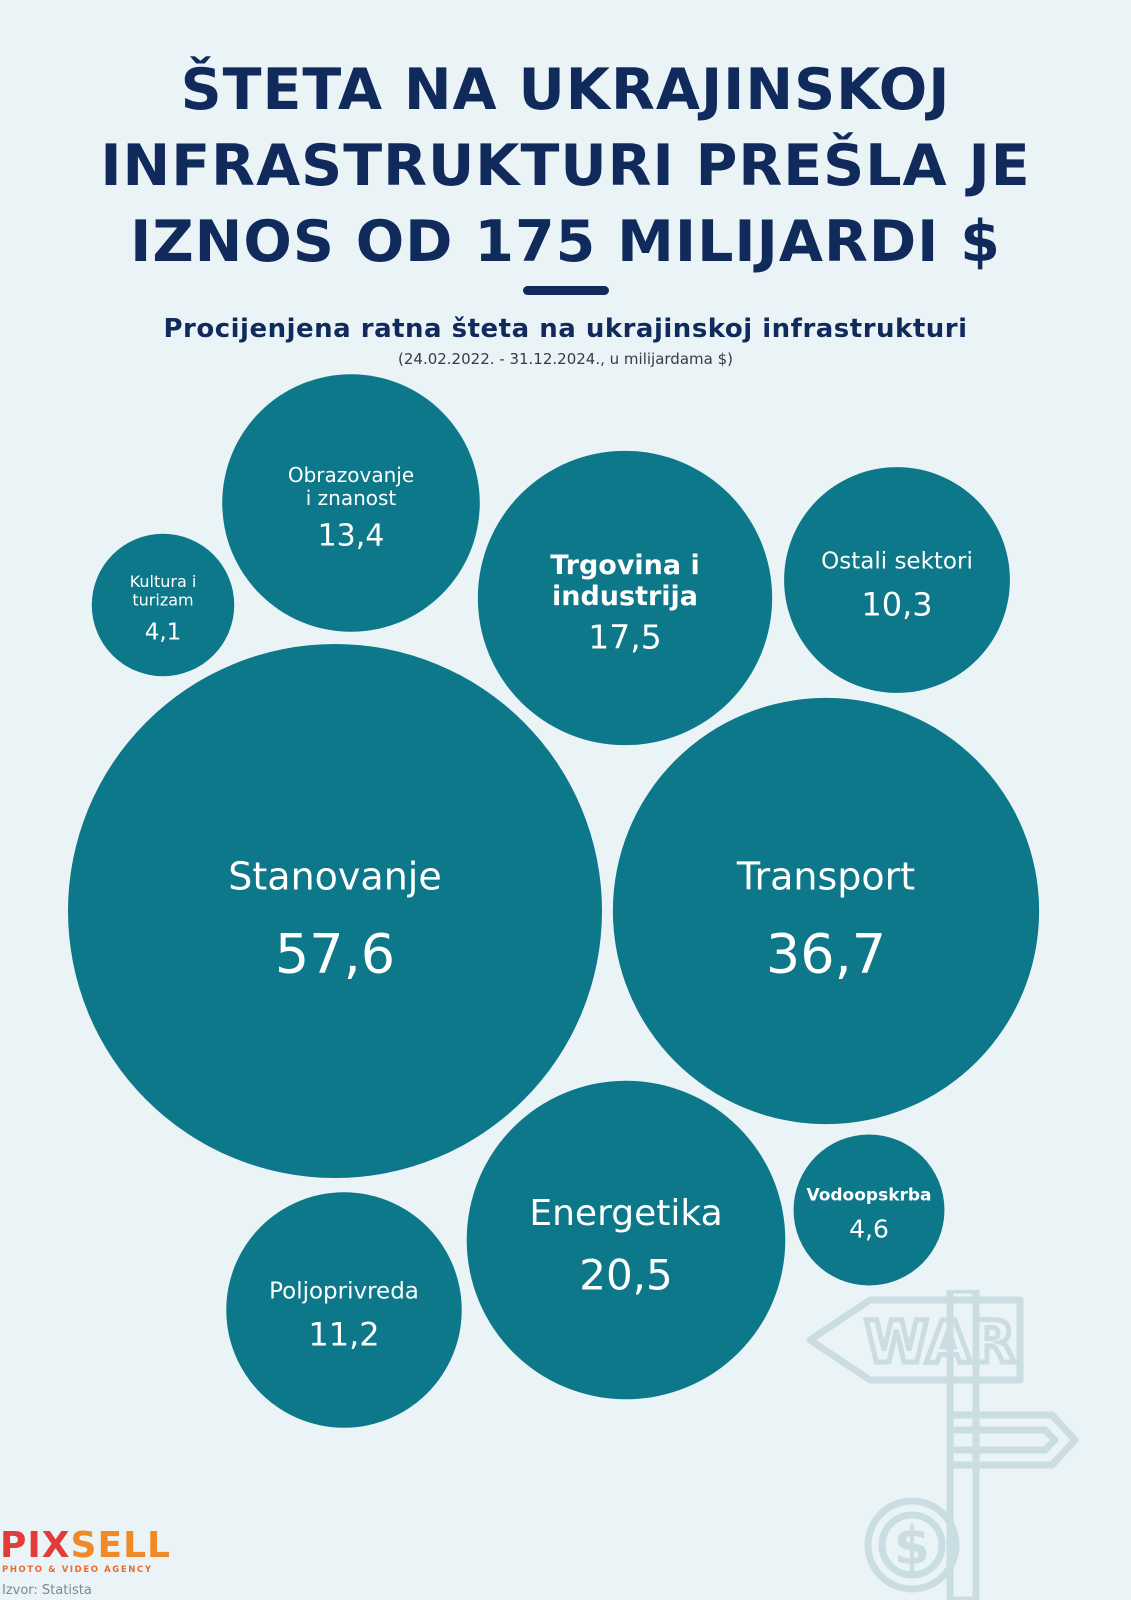  I want to click on pixsell-logo: PIXSELL PHOTO & VIDEO AGENCY, so click(85, 1550).